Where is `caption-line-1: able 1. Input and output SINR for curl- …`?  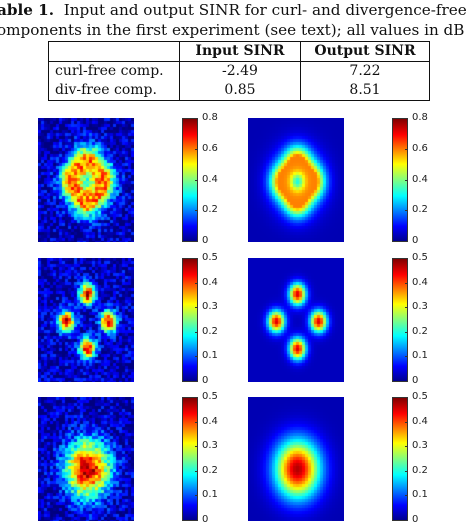 caption-line-1: able 1. Input and output SINR for curl- … is located at coordinates (237, 10).